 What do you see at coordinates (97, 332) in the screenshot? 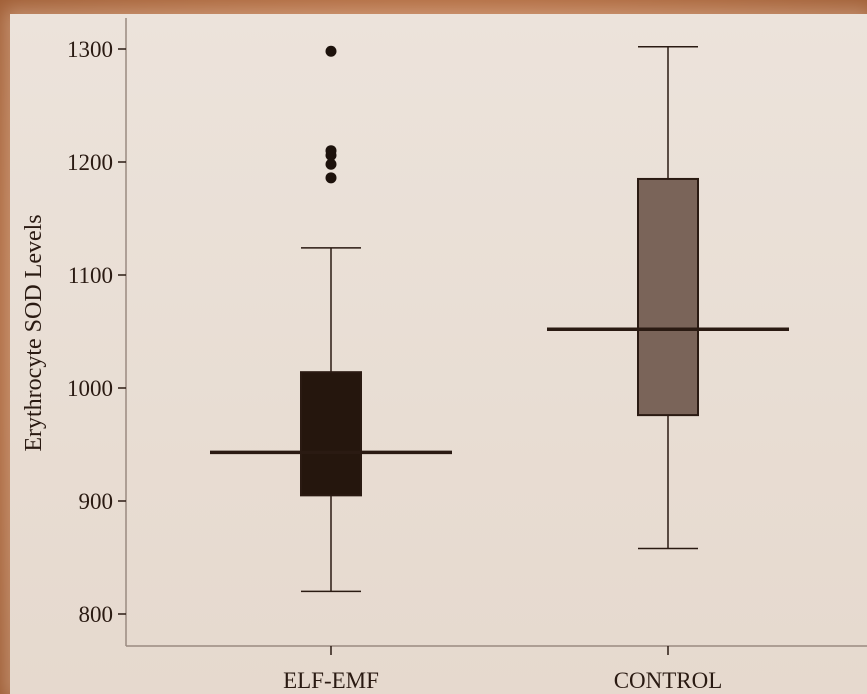
I see `y-axis: 800 900 1000 1100 1200 1300` at bounding box center [97, 332].